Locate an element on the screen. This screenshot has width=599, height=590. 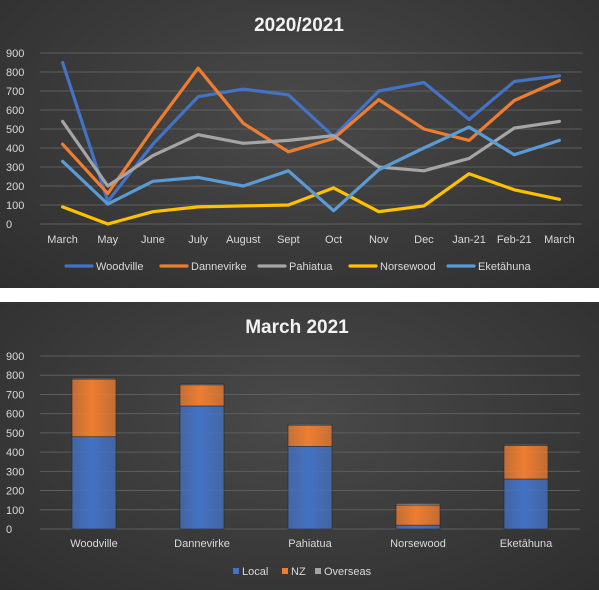
line-chart-y-axis: 0 100 200 300 400 500 600 700 800 900 is located at coordinates (15, 139).